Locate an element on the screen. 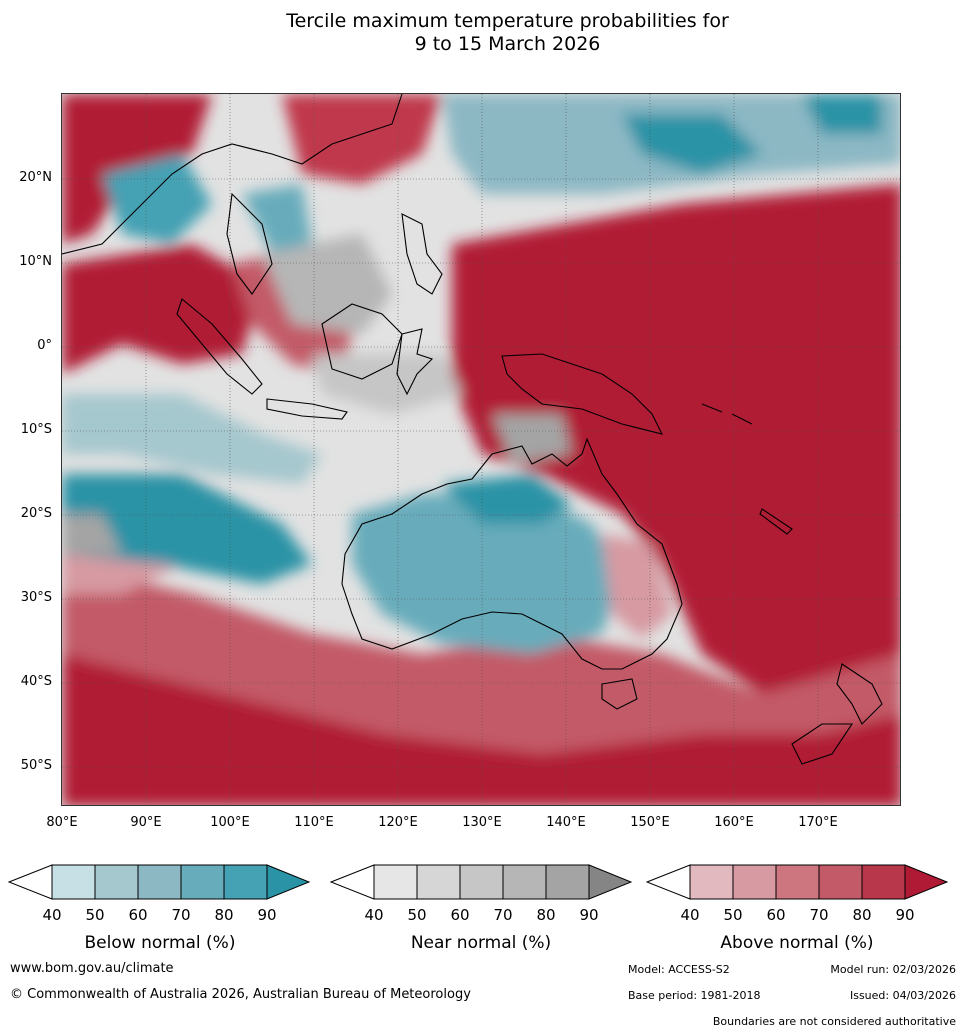 The width and height of the screenshot is (965, 1035). lat-label-10s: 10°S is located at coordinates (36, 429).